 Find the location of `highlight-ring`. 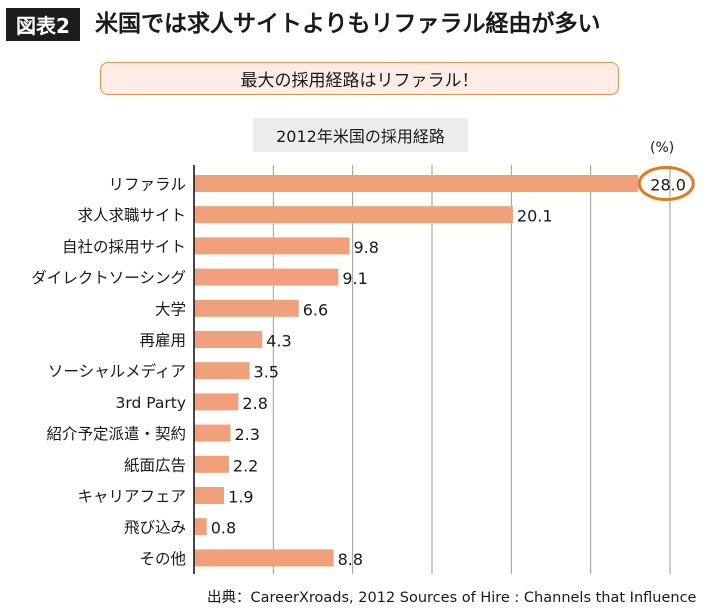

highlight-ring is located at coordinates (666, 183).